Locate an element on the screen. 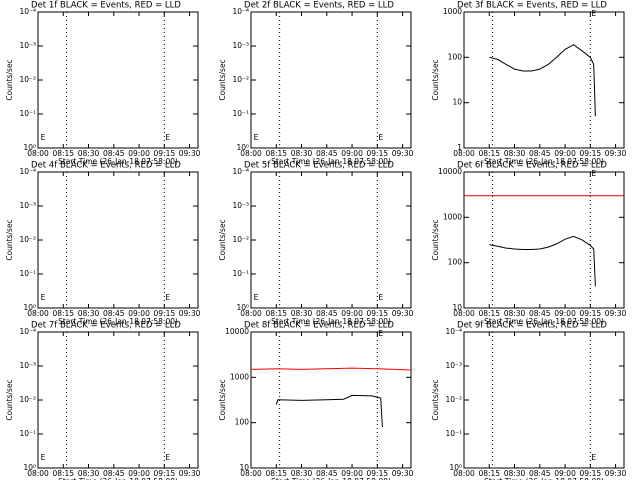  panel-title: Det 9f BLACK = Events, RED = LLD is located at coordinates (532, 326).